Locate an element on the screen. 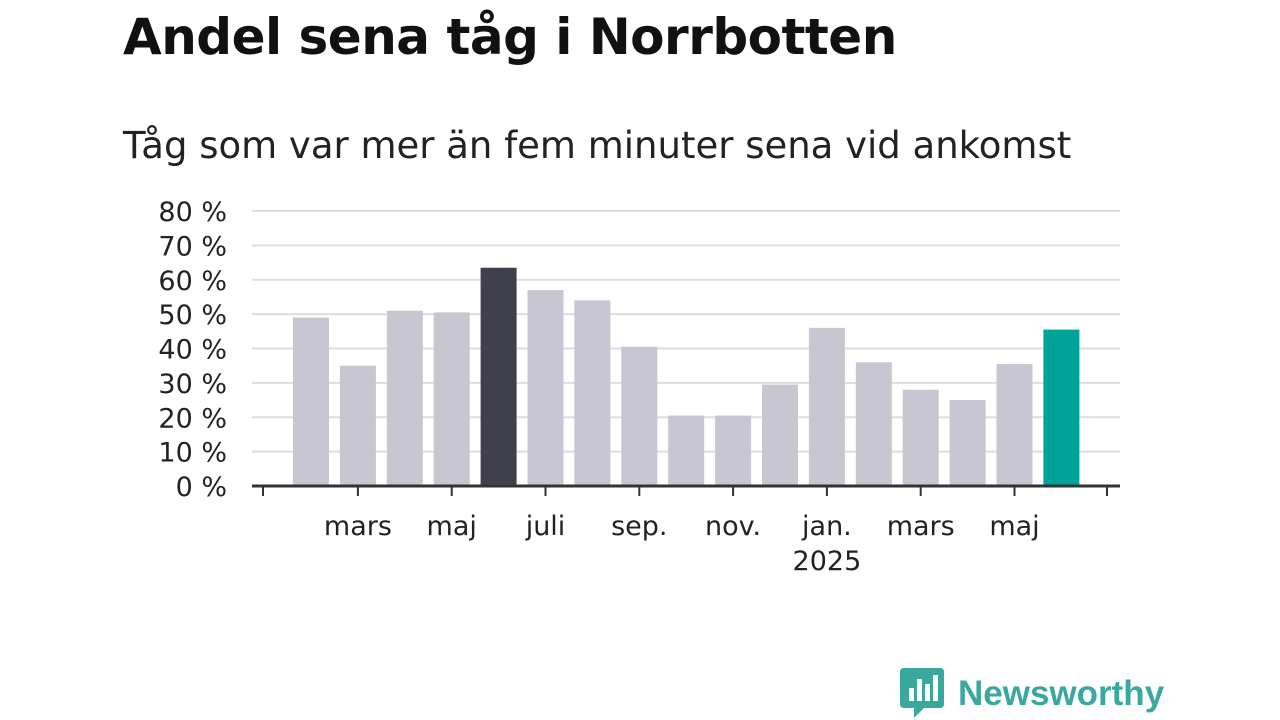 The height and width of the screenshot is (720, 1280). y-tick-label: 40 % is located at coordinates (192, 350).